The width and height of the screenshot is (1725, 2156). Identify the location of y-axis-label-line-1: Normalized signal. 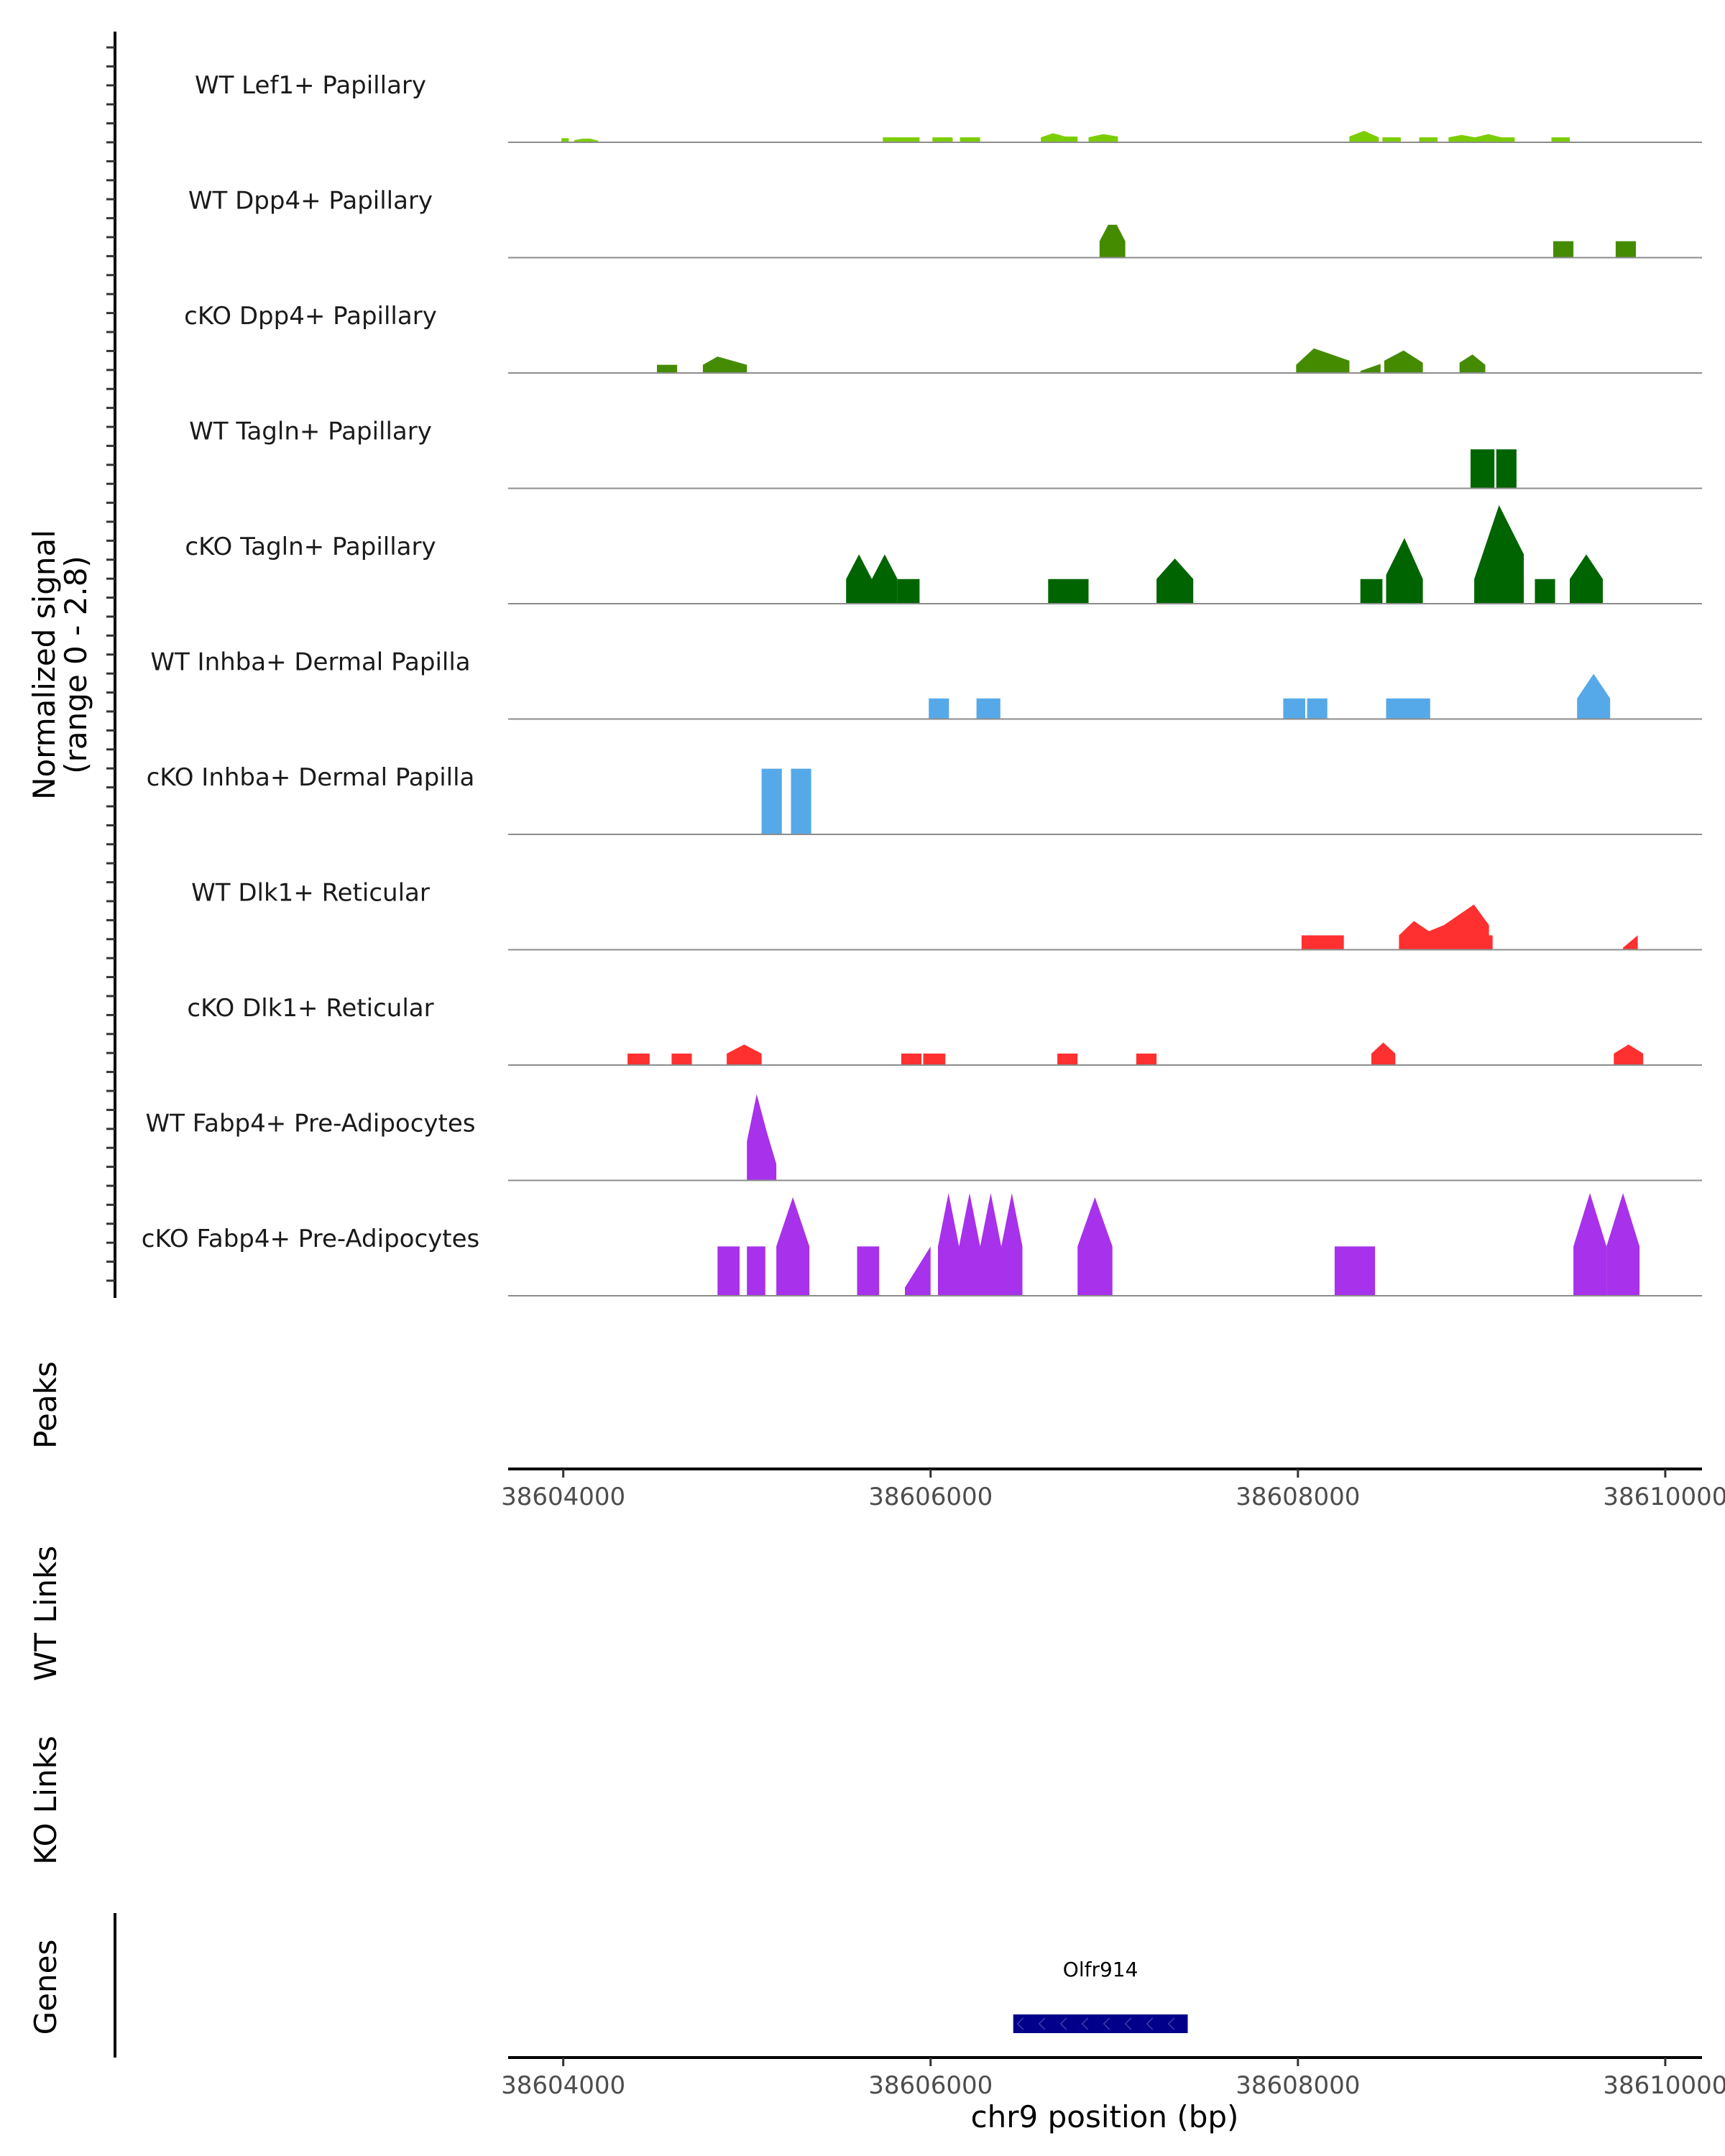
(44, 665).